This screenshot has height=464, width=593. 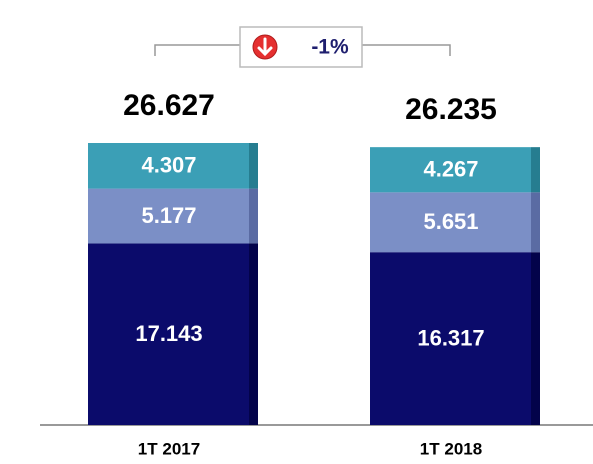 I want to click on down-arrow, so click(x=265, y=47).